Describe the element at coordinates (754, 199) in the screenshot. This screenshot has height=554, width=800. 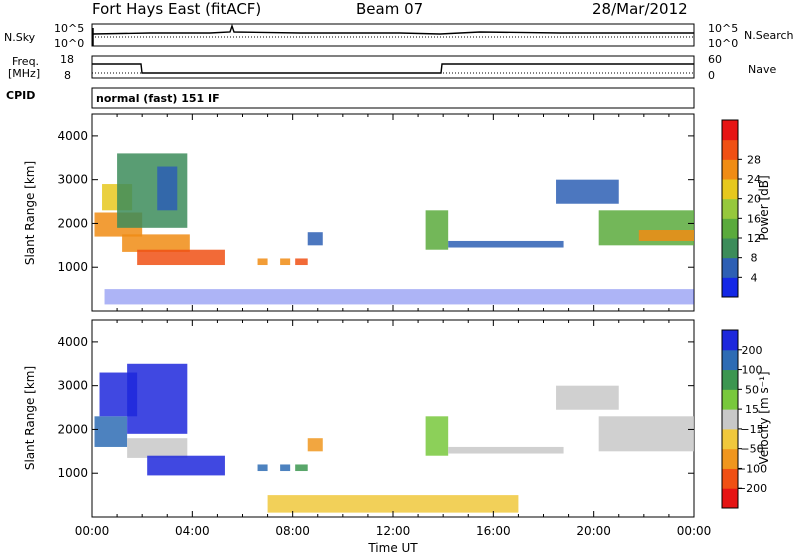
I see `power-colorbar-tick-label: 20` at that location.